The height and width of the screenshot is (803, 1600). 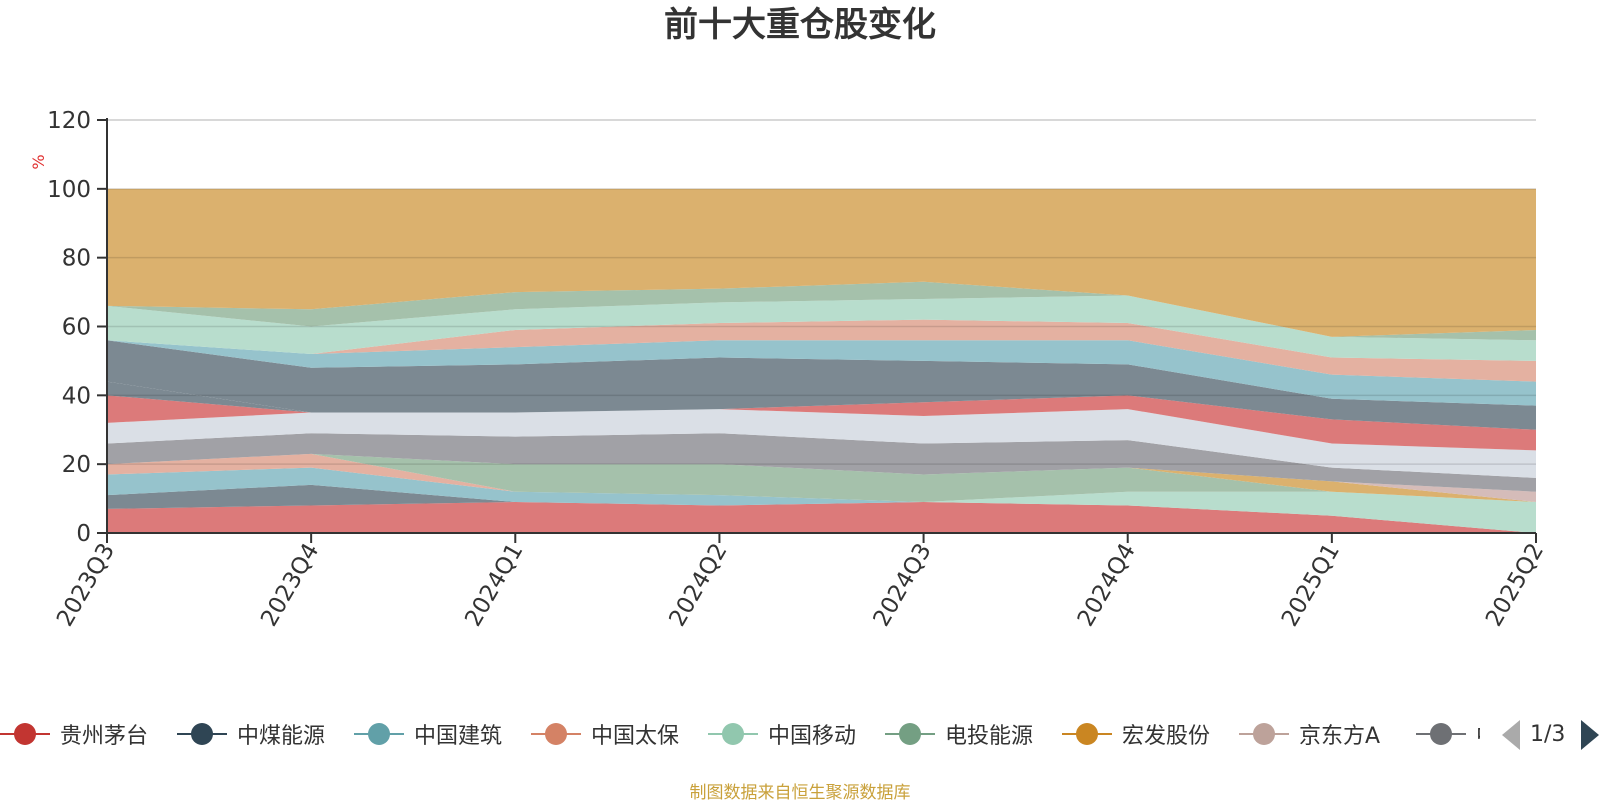 I want to click on y-tick-label: 120, so click(x=69, y=121).